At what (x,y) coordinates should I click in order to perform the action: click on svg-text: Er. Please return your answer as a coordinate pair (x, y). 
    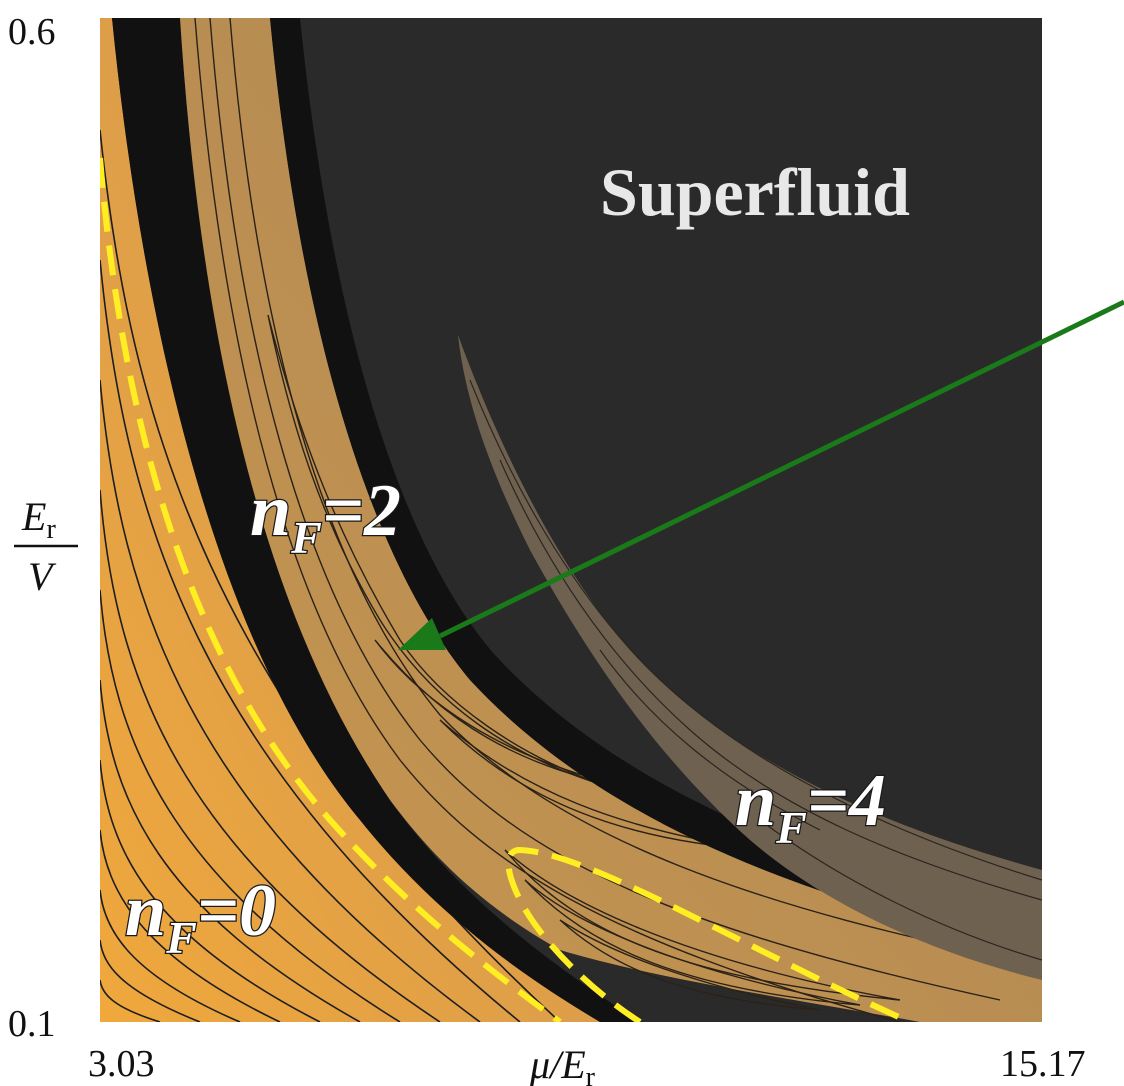
    Looking at the image, I should click on (38, 519).